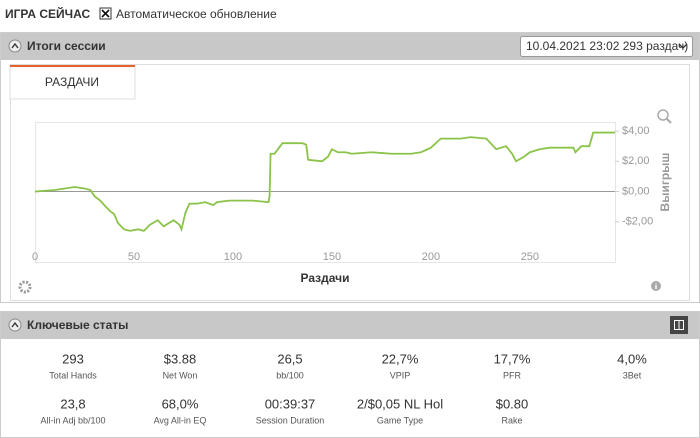 The width and height of the screenshot is (700, 438). Describe the element at coordinates (72, 66) in the screenshot. I see `tab-indicator` at that location.